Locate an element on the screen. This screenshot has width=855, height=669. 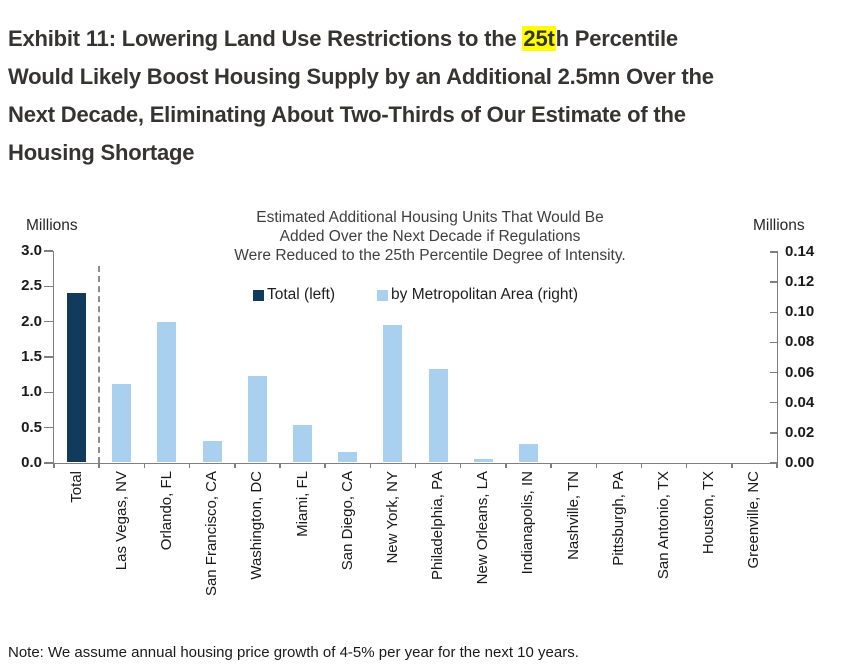
right-axis-line is located at coordinates (777, 357).